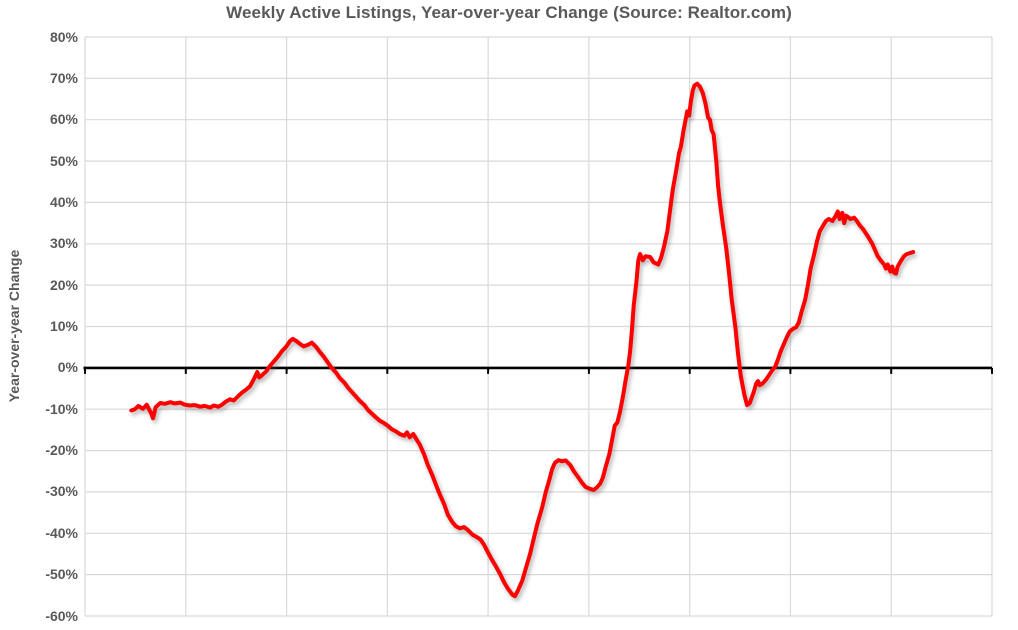 This screenshot has height=630, width=1018. I want to click on y-tick-label: 70%, so click(63, 77).